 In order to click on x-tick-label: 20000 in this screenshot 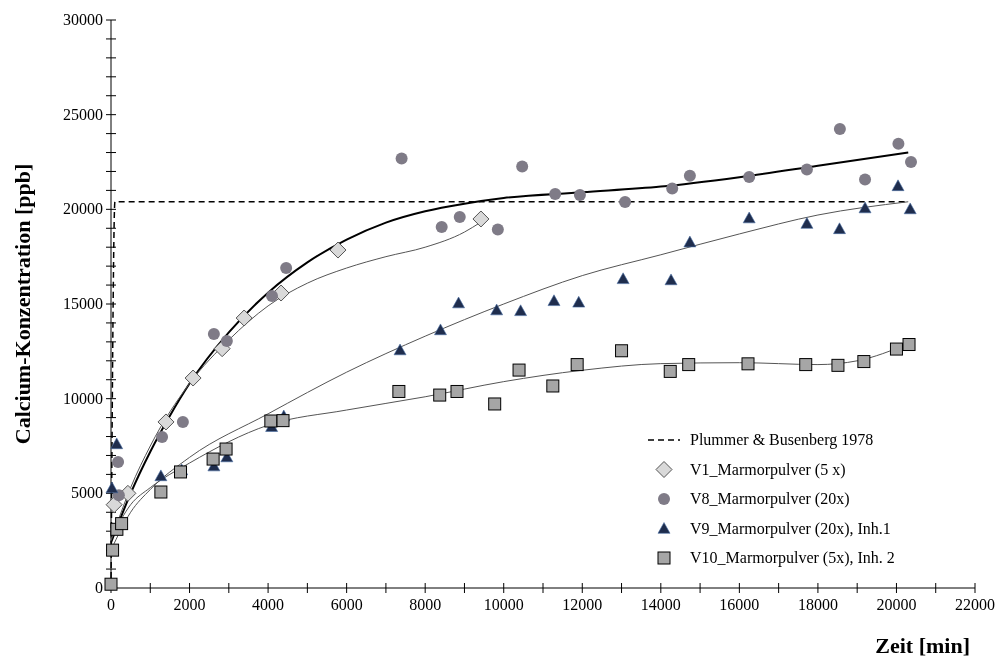, I will do `click(896, 604)`.